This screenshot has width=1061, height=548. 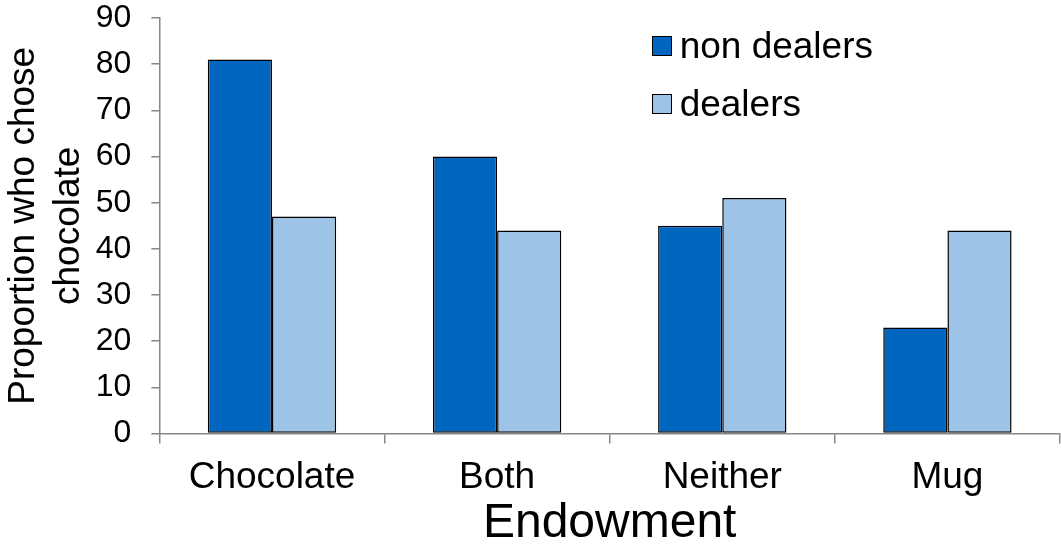 I want to click on y-tick-label: 40, so click(x=113, y=246).